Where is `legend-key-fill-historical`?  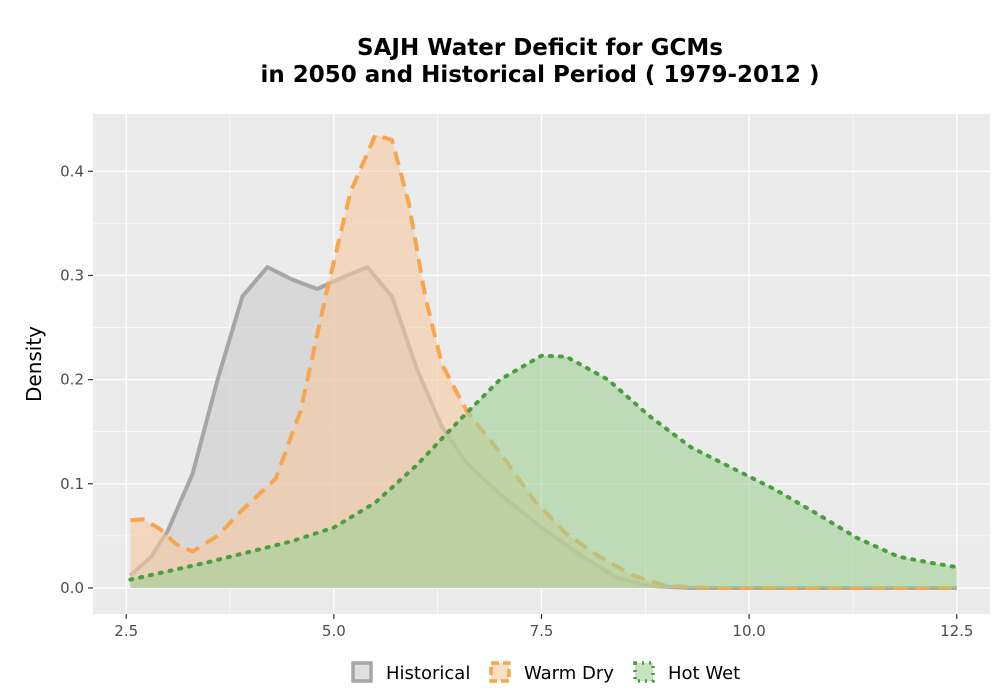 legend-key-fill-historical is located at coordinates (362, 672).